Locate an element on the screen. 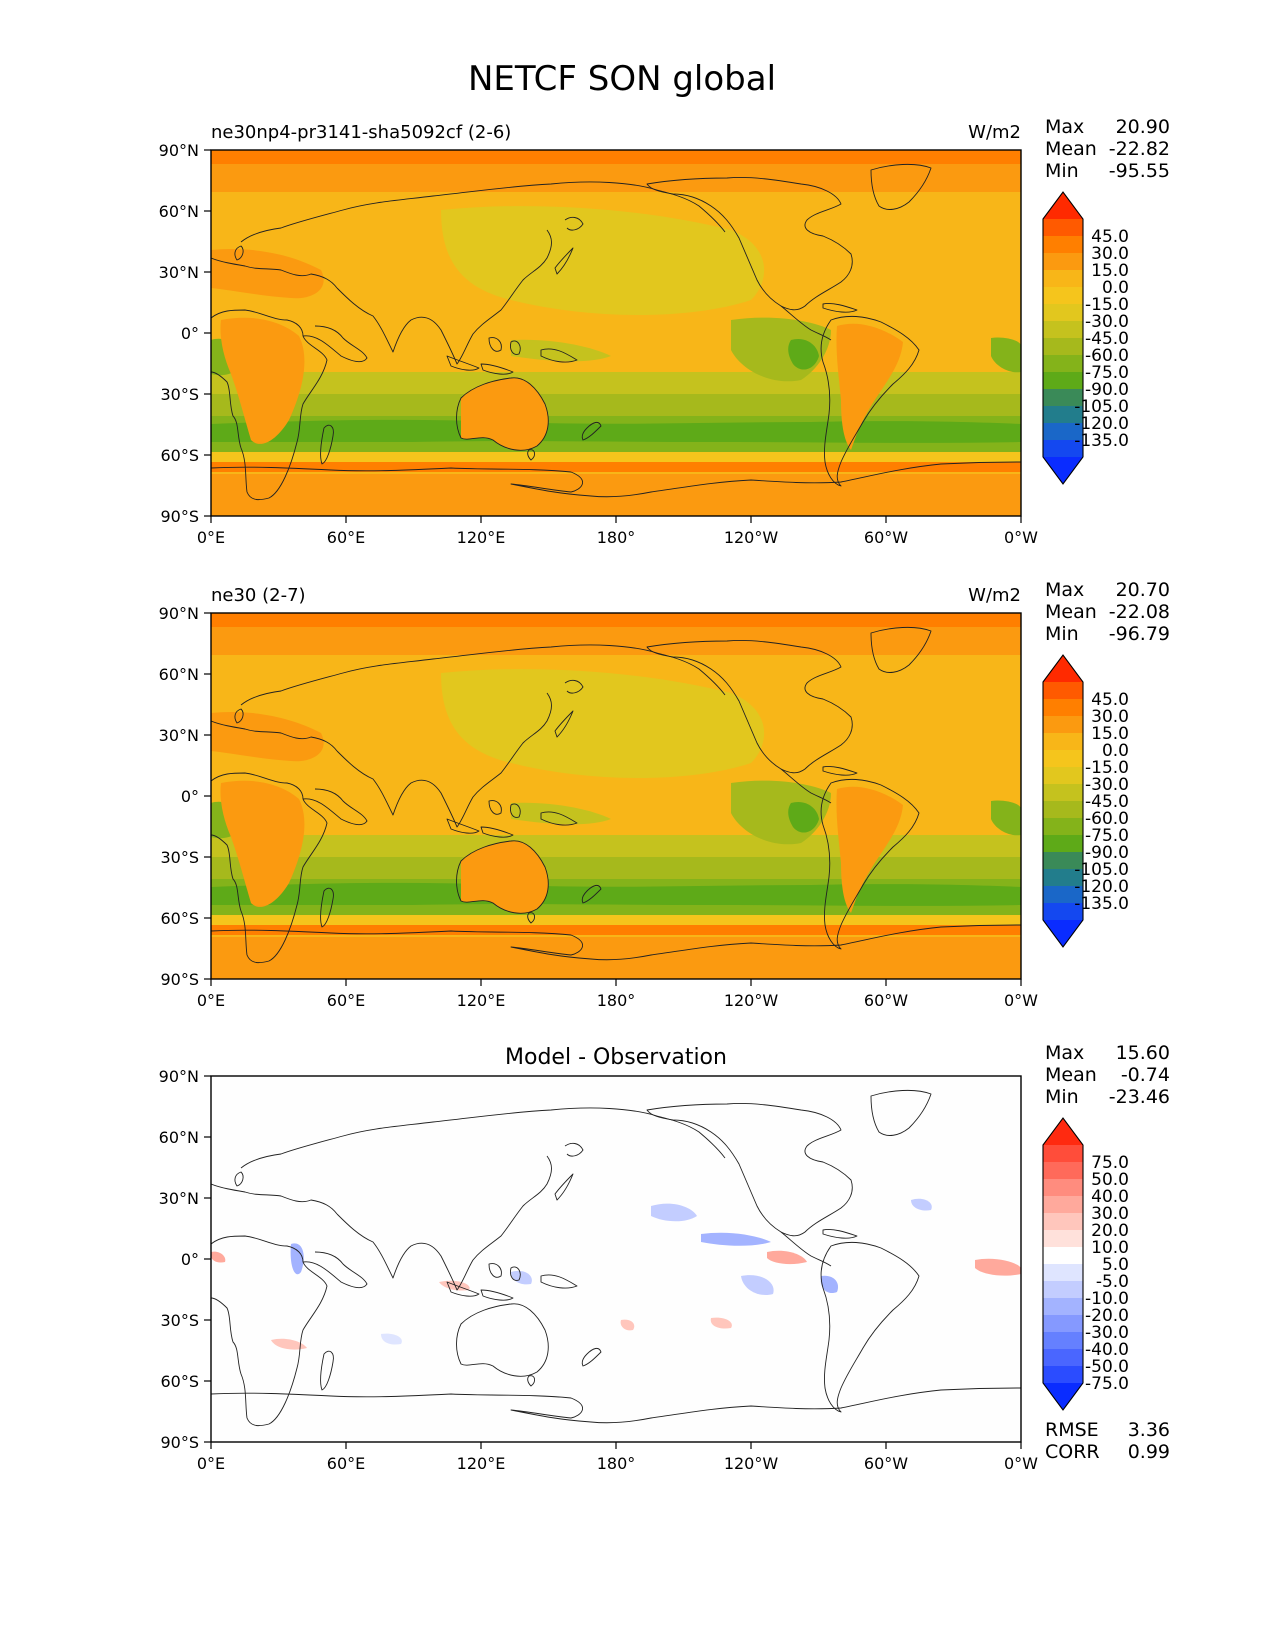 This screenshot has width=1275, height=1650. stat-mean-value: -22.08 is located at coordinates (1139, 612).